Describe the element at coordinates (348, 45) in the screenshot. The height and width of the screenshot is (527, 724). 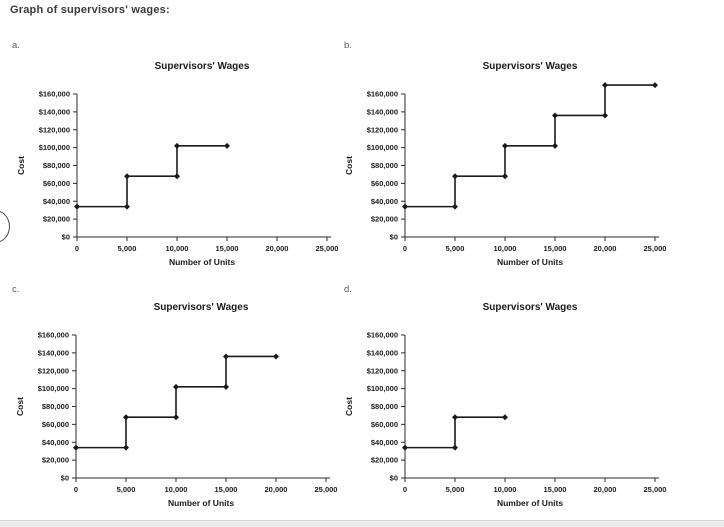
I see `panel-label-b: b.` at that location.